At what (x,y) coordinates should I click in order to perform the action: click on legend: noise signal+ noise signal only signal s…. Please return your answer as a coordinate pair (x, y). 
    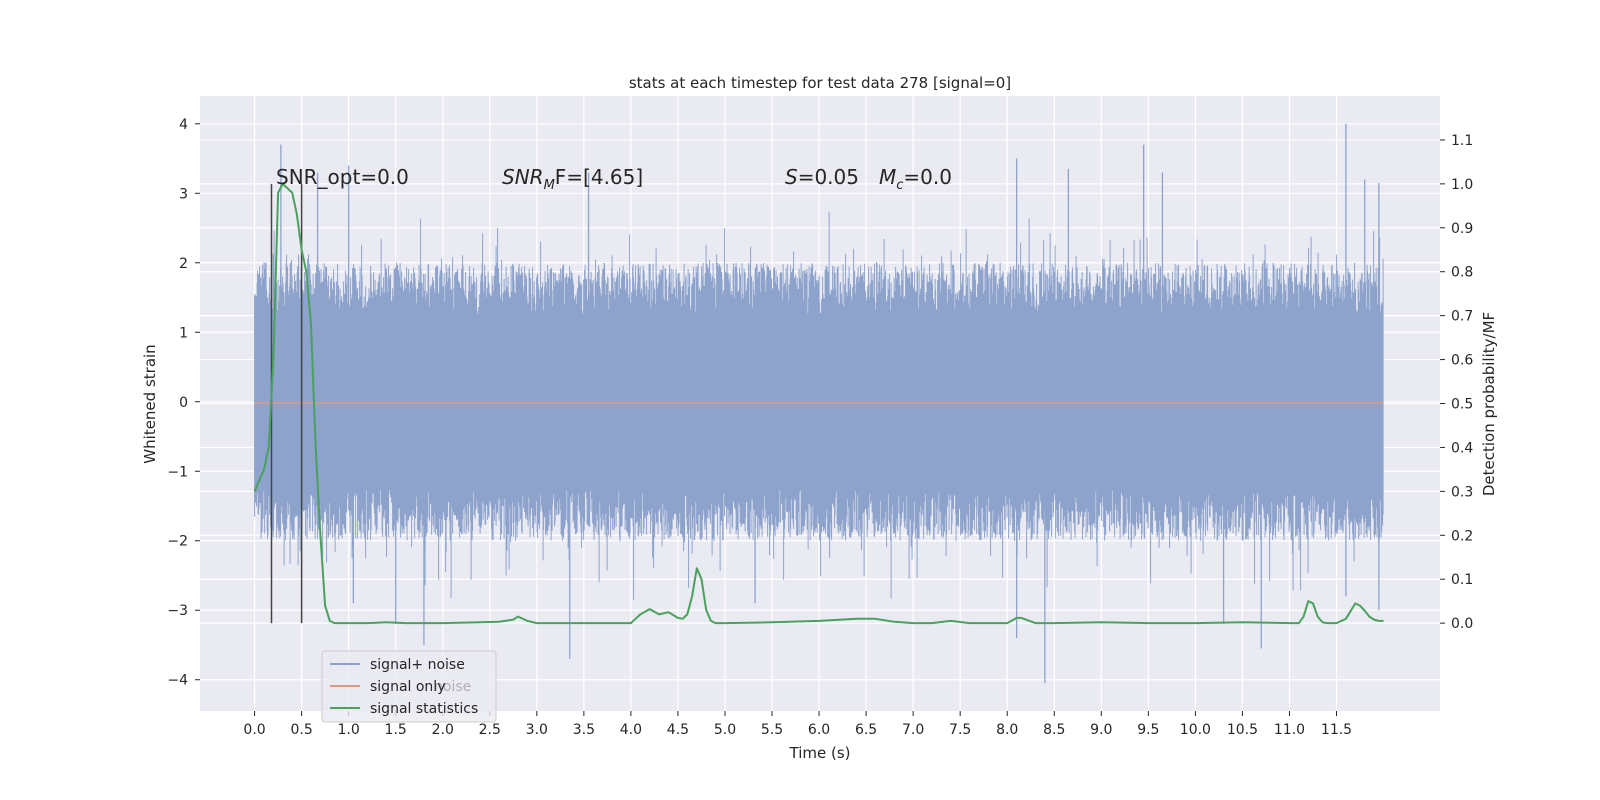
    Looking at the image, I should click on (409, 686).